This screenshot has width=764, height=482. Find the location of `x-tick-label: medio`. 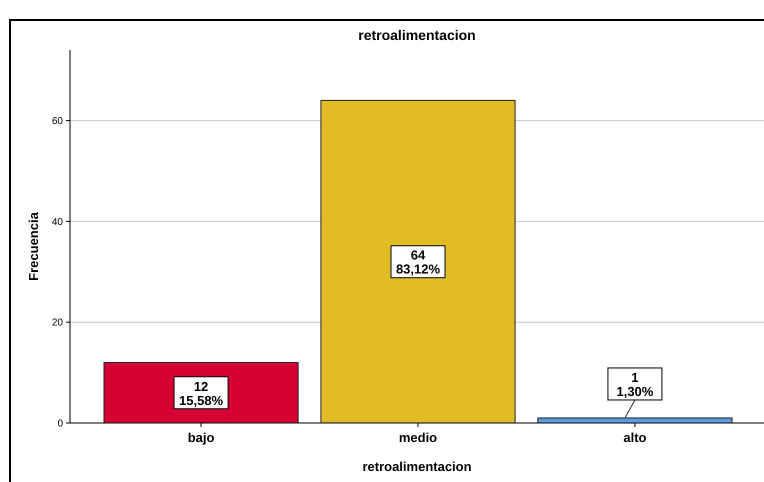

x-tick-label: medio is located at coordinates (418, 437).